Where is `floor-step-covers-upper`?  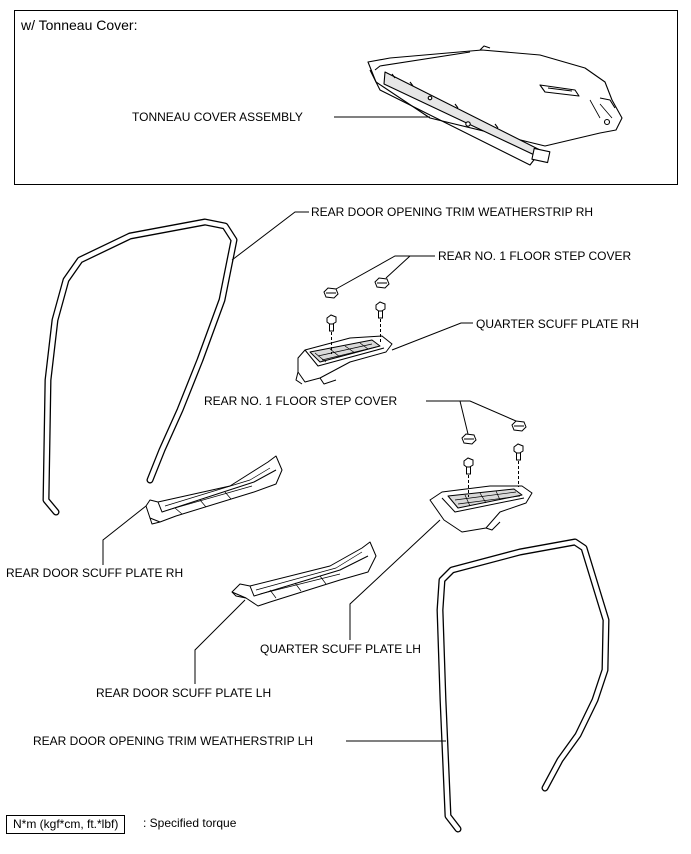
floor-step-covers-upper is located at coordinates (356, 288).